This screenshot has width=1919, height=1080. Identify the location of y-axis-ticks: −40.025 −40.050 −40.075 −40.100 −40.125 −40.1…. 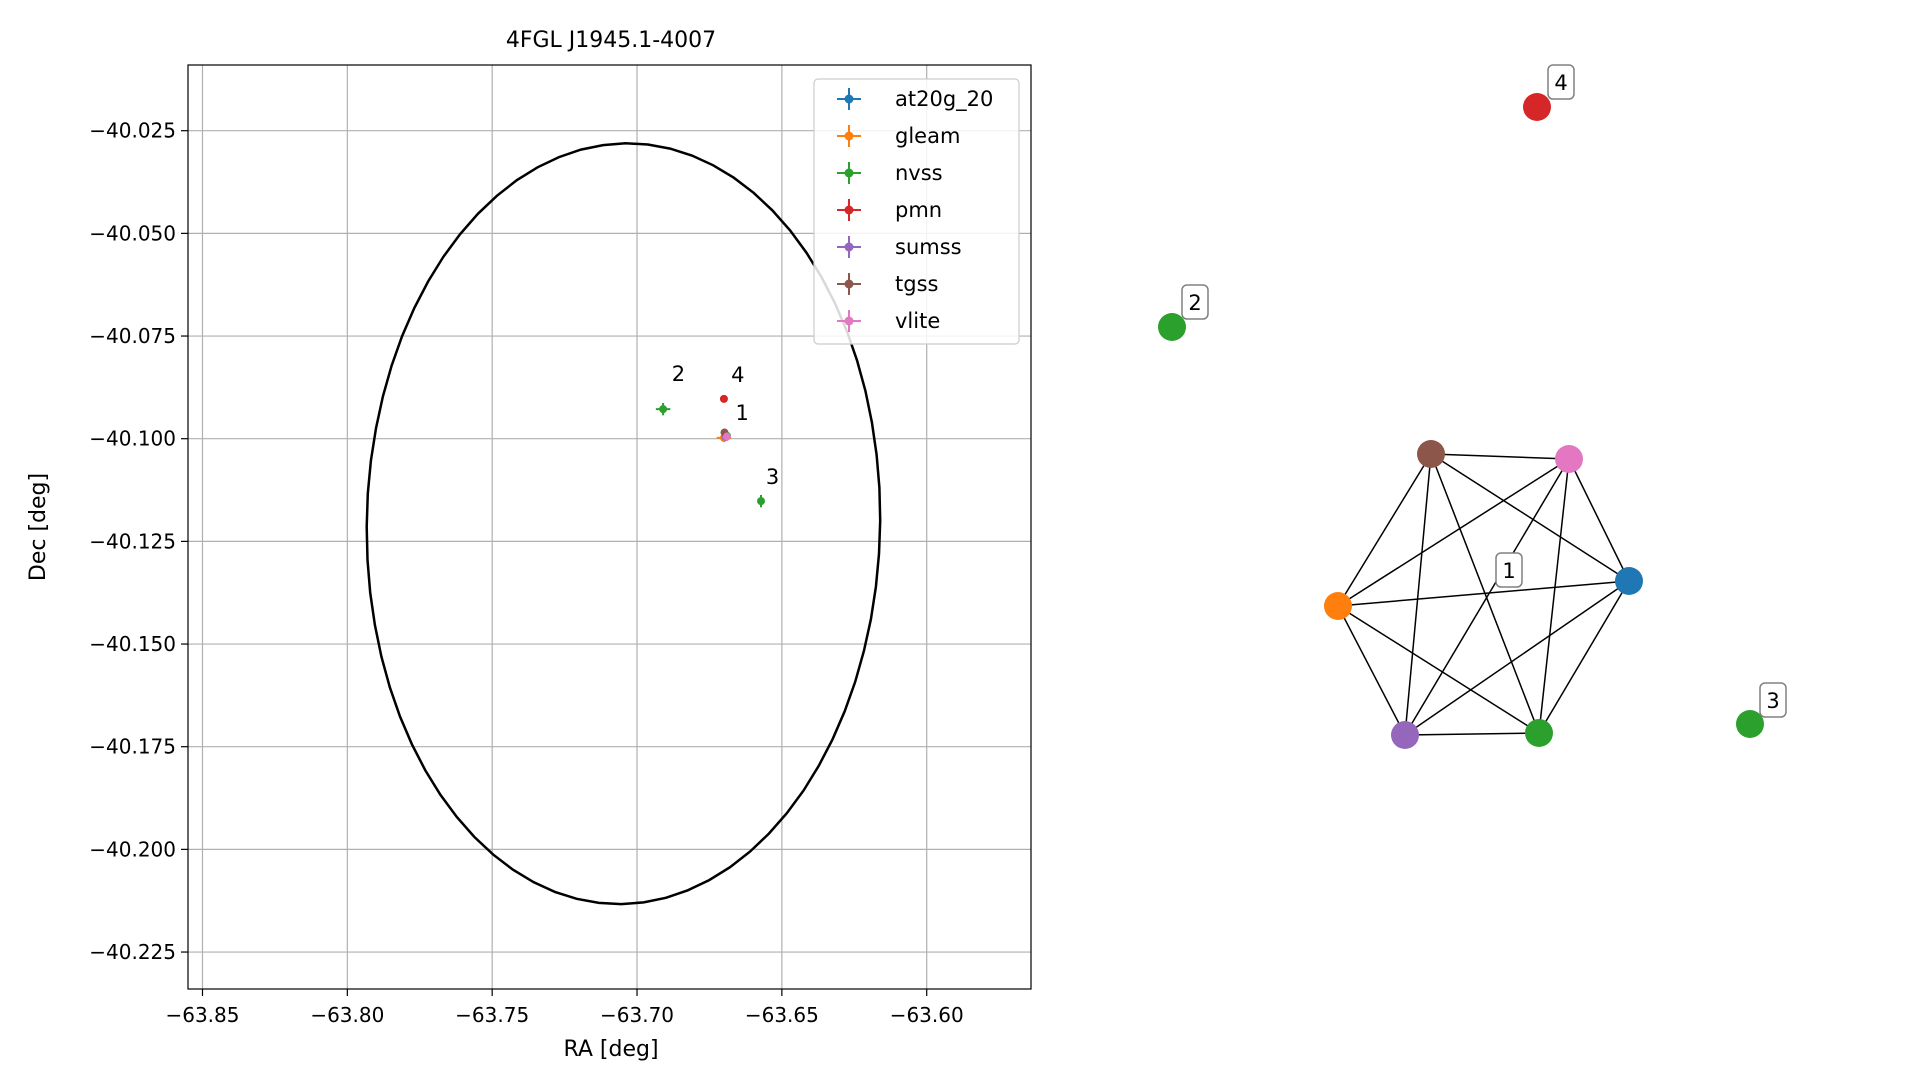
(138, 541).